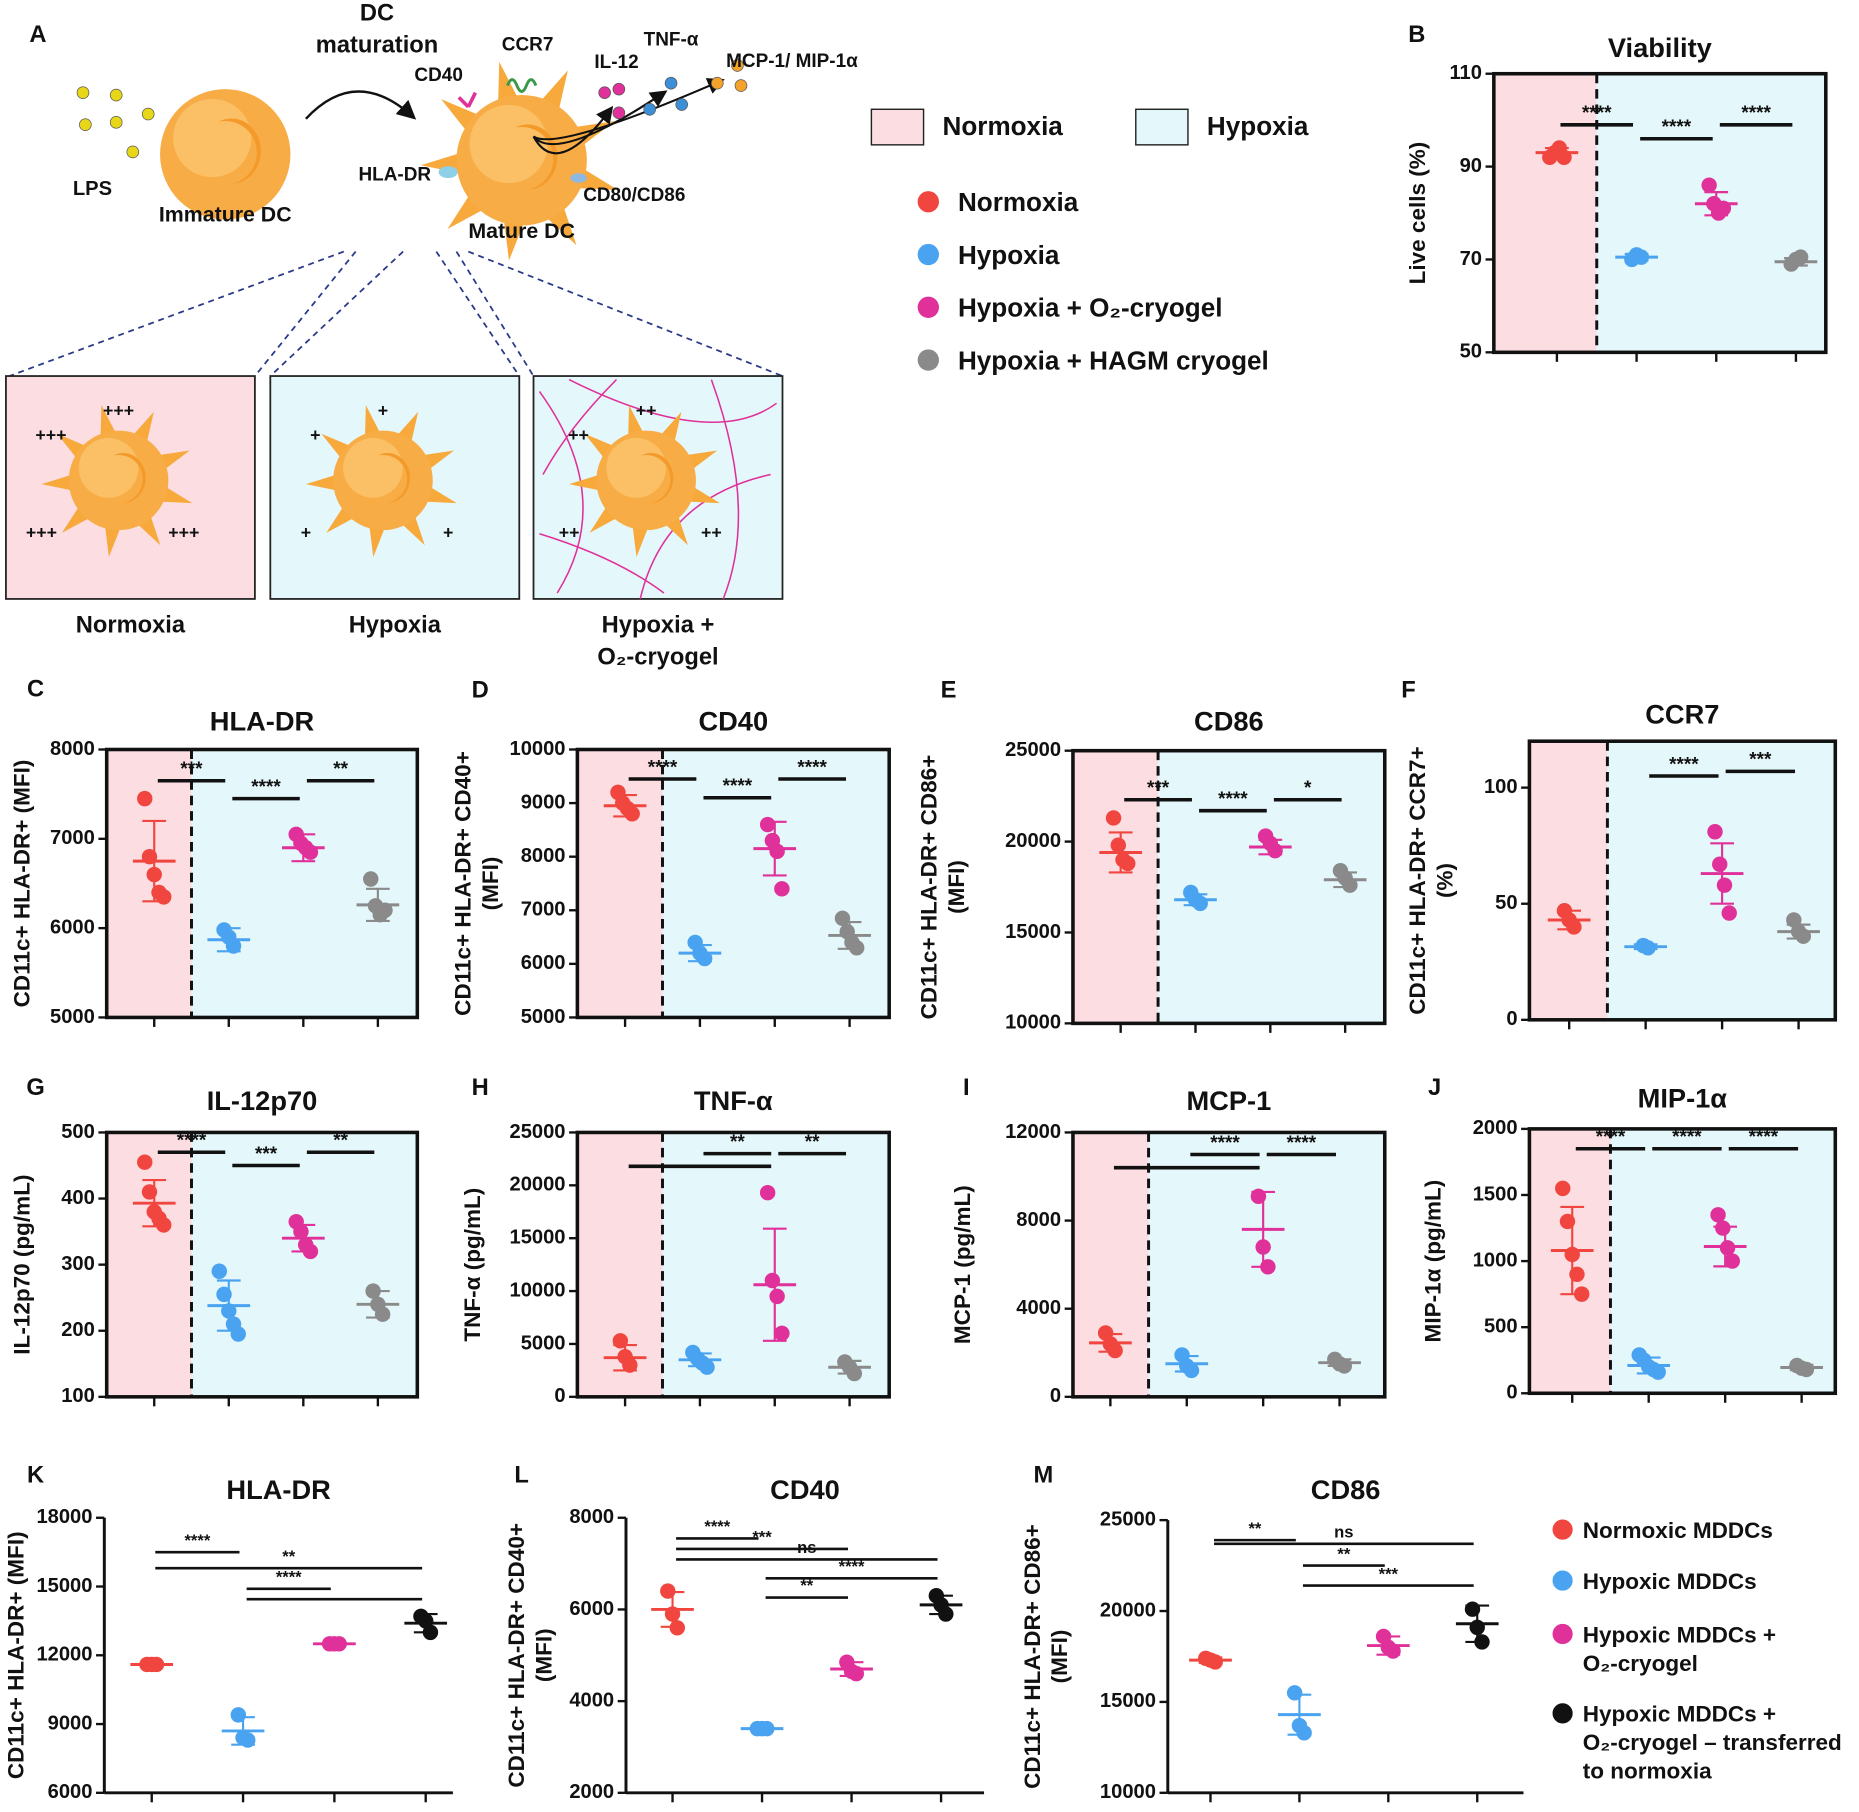 Image resolution: width=1859 pixels, height=1812 pixels. Describe the element at coordinates (1228, 1100) in the screenshot. I see `chart-title: MCP-1` at that location.